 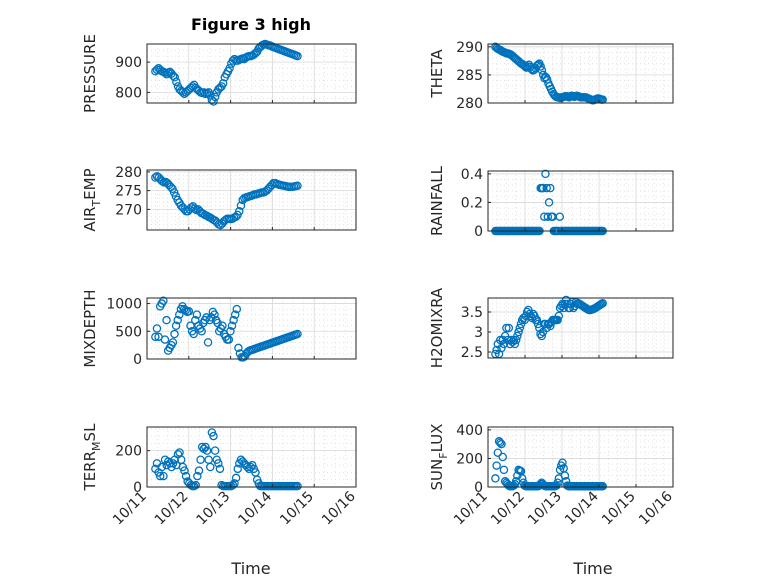 I want to click on x-tick-label: 10/11, so click(x=471, y=509).